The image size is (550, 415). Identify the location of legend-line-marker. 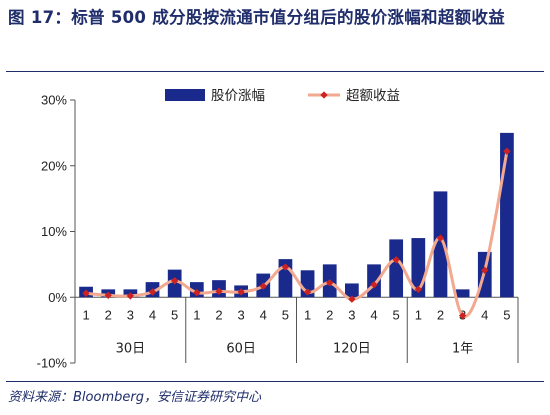
(324, 95).